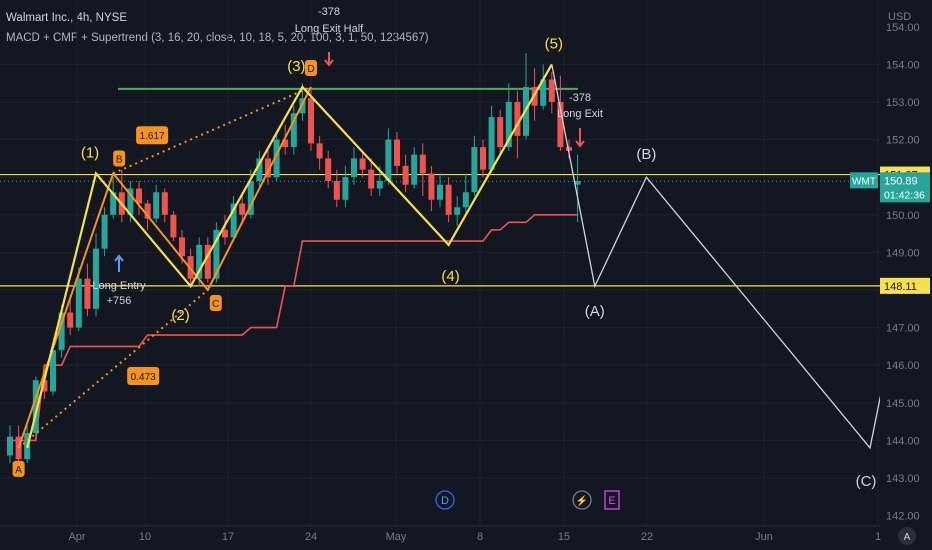 This screenshot has height=550, width=932. Describe the element at coordinates (903, 479) in the screenshot. I see `price-tick-label: 143.00` at that location.